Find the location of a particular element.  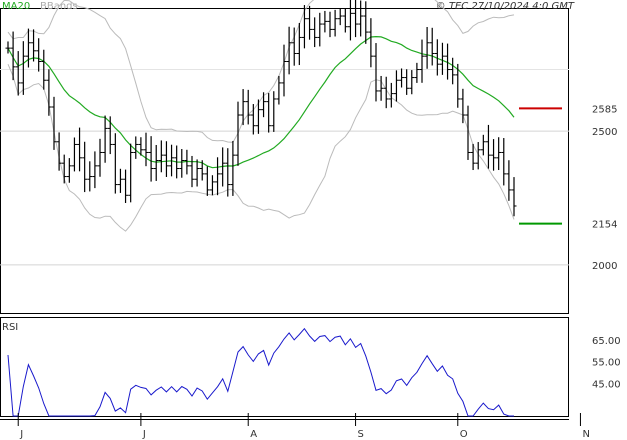

rsi-panel-title: RSI is located at coordinates (10, 327).